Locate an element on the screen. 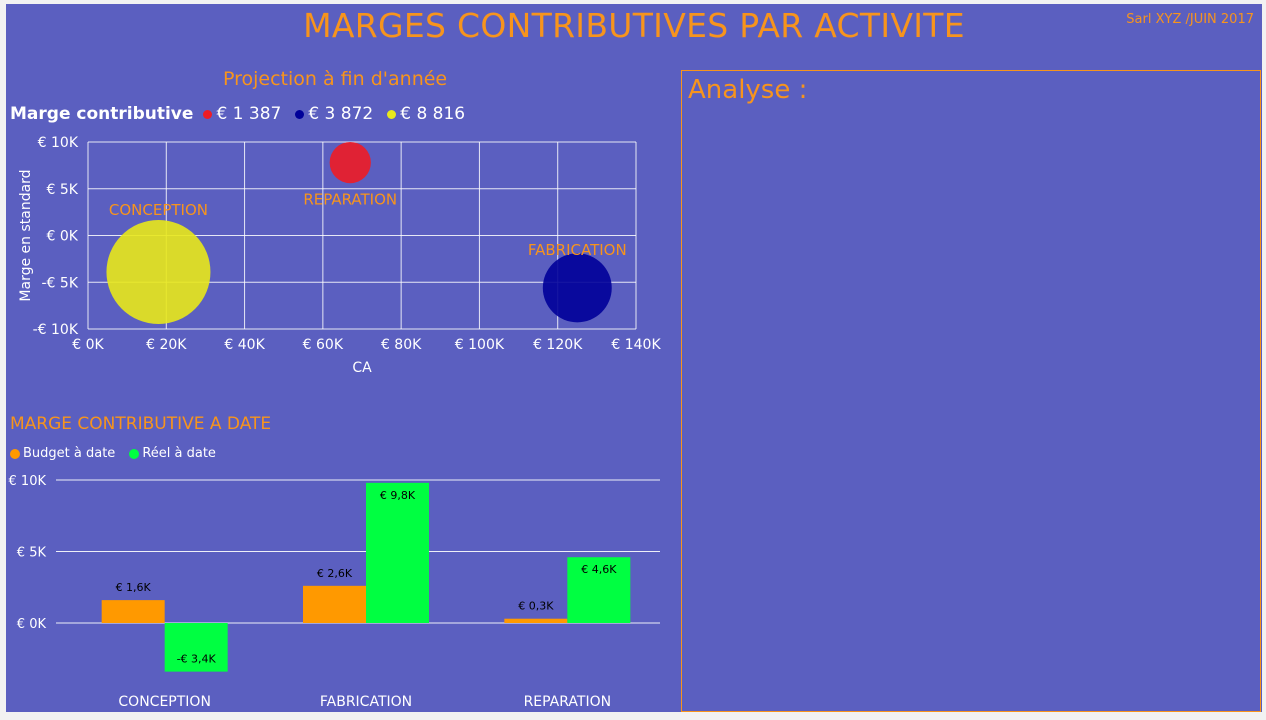 This screenshot has height=720, width=1266. bubble-chart-title: Projection à fin d'année is located at coordinates (335, 79).